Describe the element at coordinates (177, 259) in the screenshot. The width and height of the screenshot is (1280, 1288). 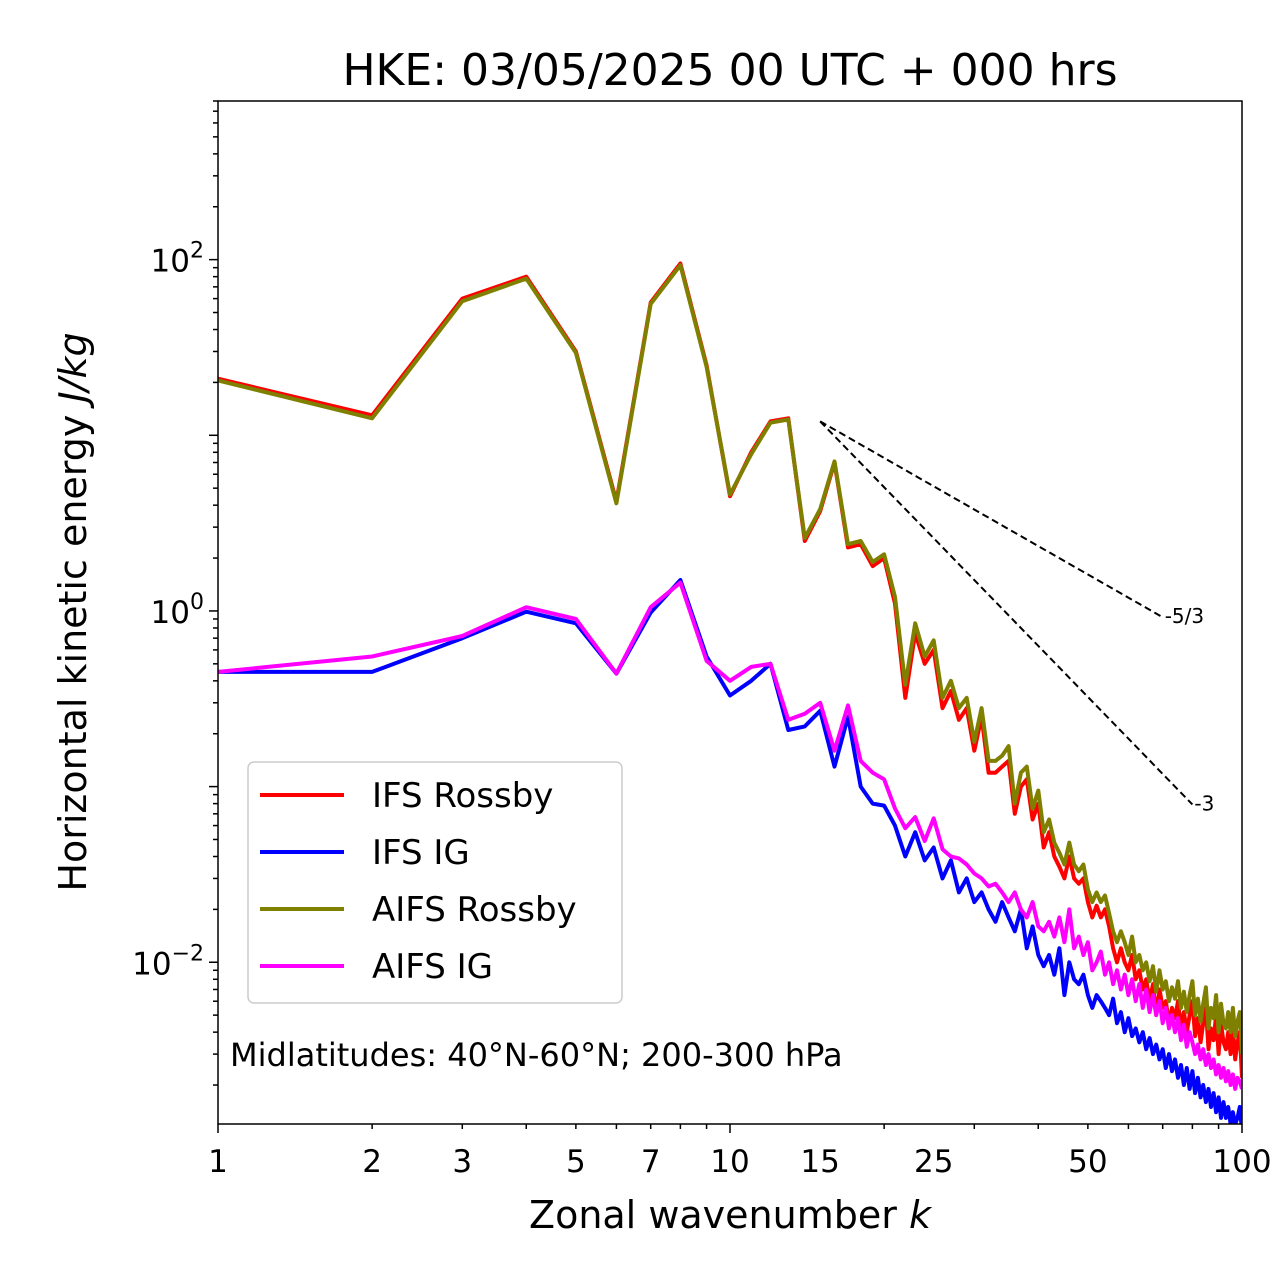
I see `y-tick-label: 10²` at that location.